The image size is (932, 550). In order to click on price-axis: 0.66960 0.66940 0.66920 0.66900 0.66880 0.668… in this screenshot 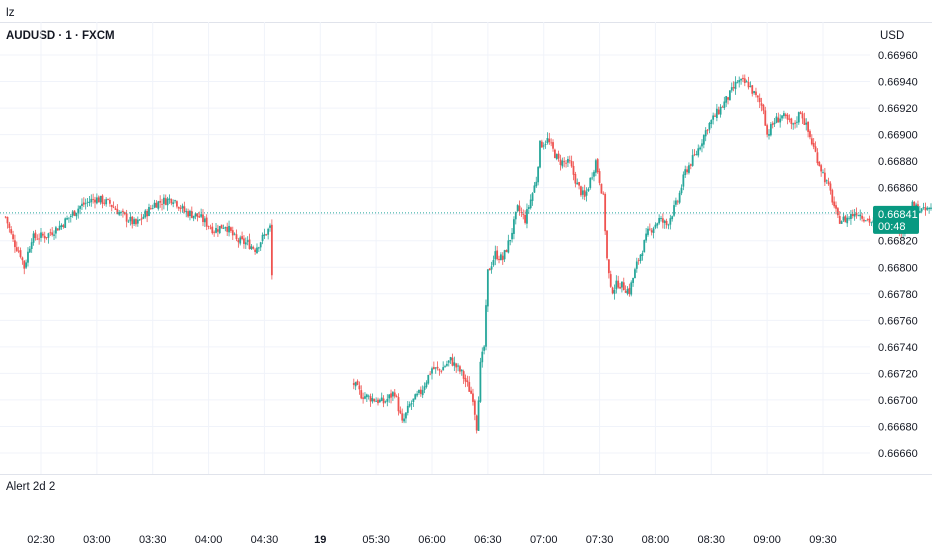, I will do `click(898, 255)`.